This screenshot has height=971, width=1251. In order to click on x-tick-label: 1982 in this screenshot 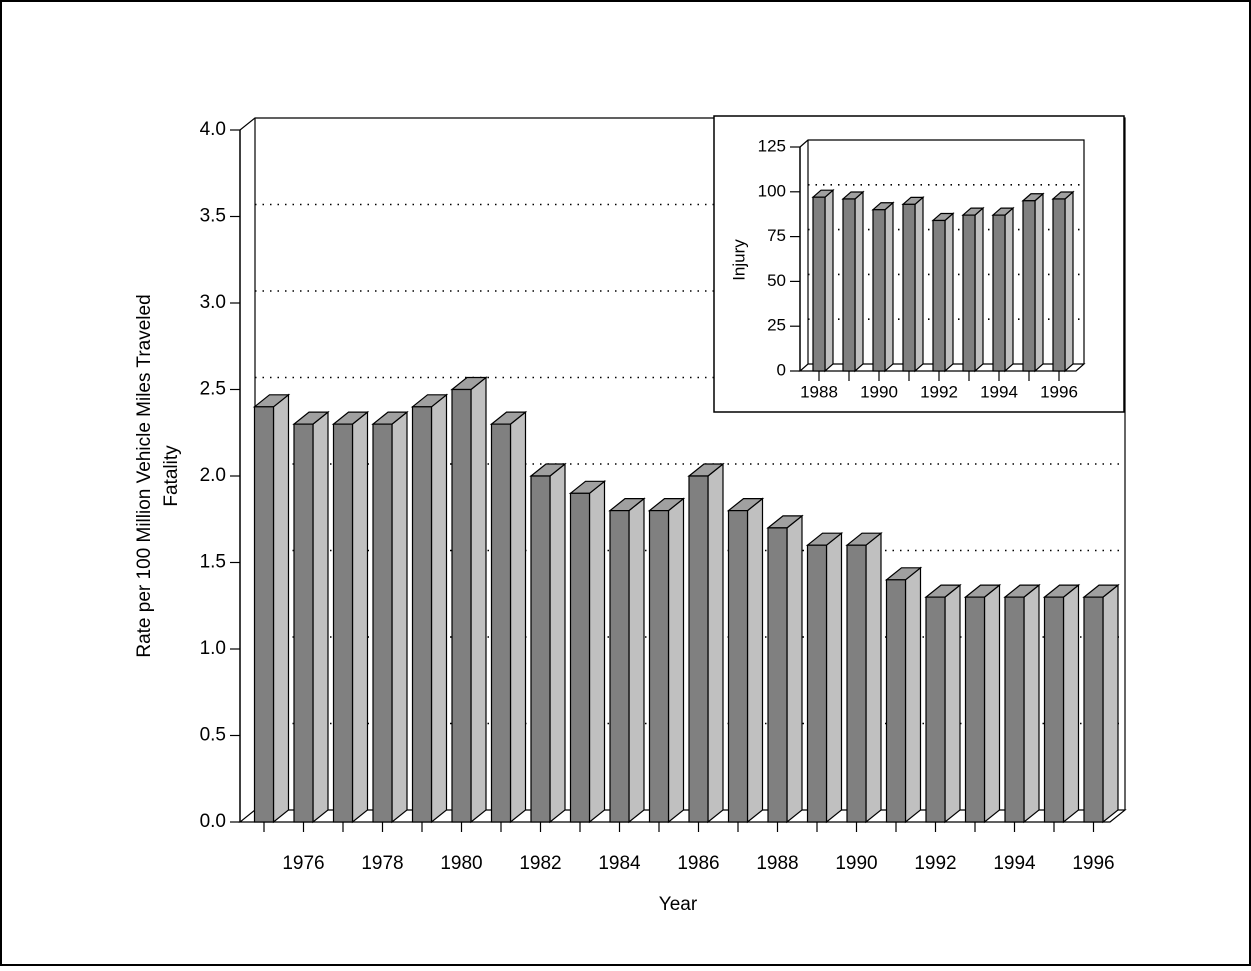, I will do `click(540, 863)`.